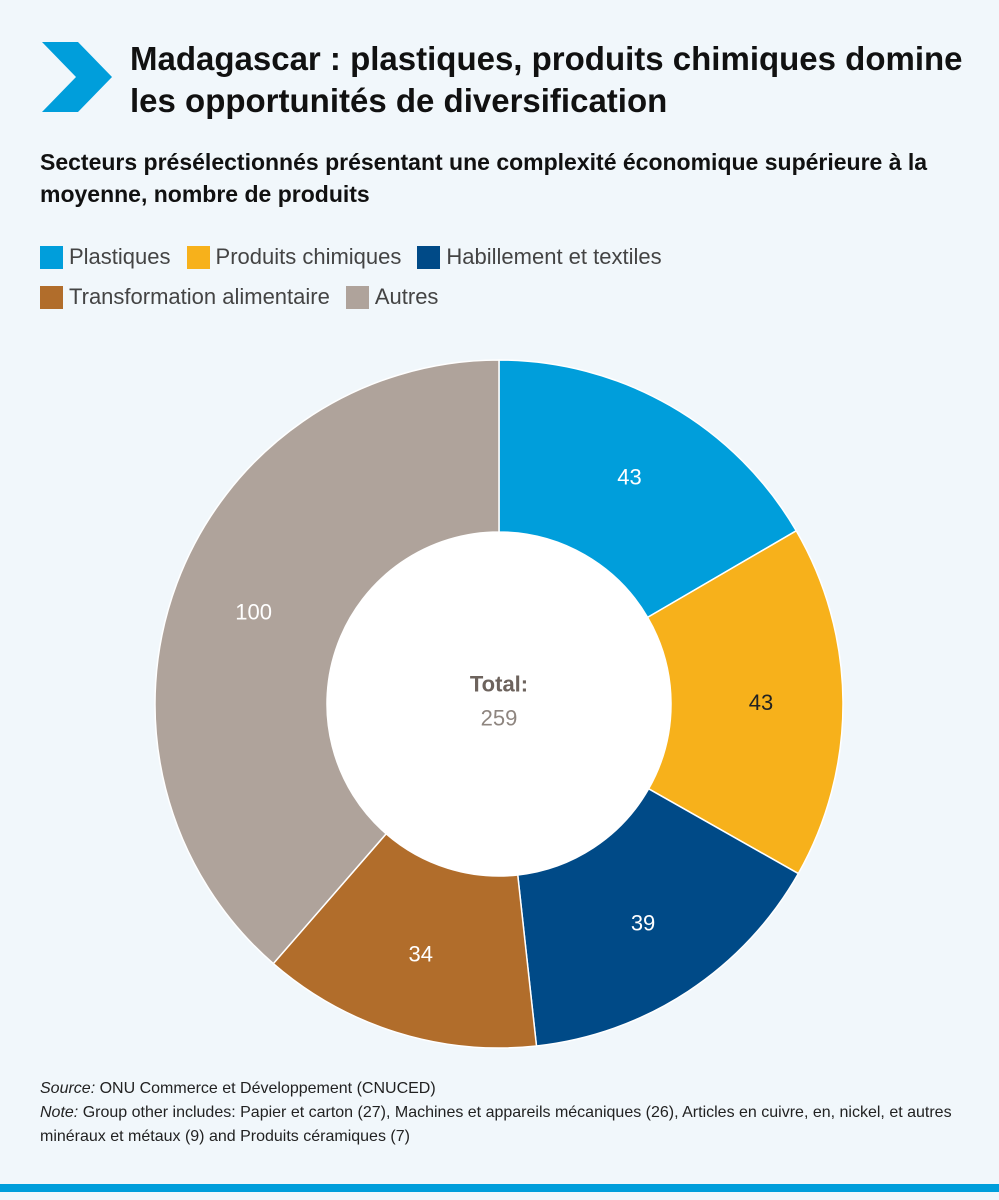 The width and height of the screenshot is (999, 1200). Describe the element at coordinates (68, 1088) in the screenshot. I see `source-label: Source:` at that location.